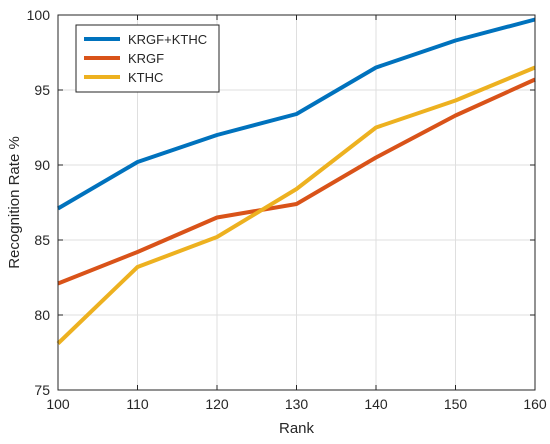 This screenshot has height=444, width=550. What do you see at coordinates (167, 39) in the screenshot?
I see `legend-label: KRGF+KTHC` at bounding box center [167, 39].